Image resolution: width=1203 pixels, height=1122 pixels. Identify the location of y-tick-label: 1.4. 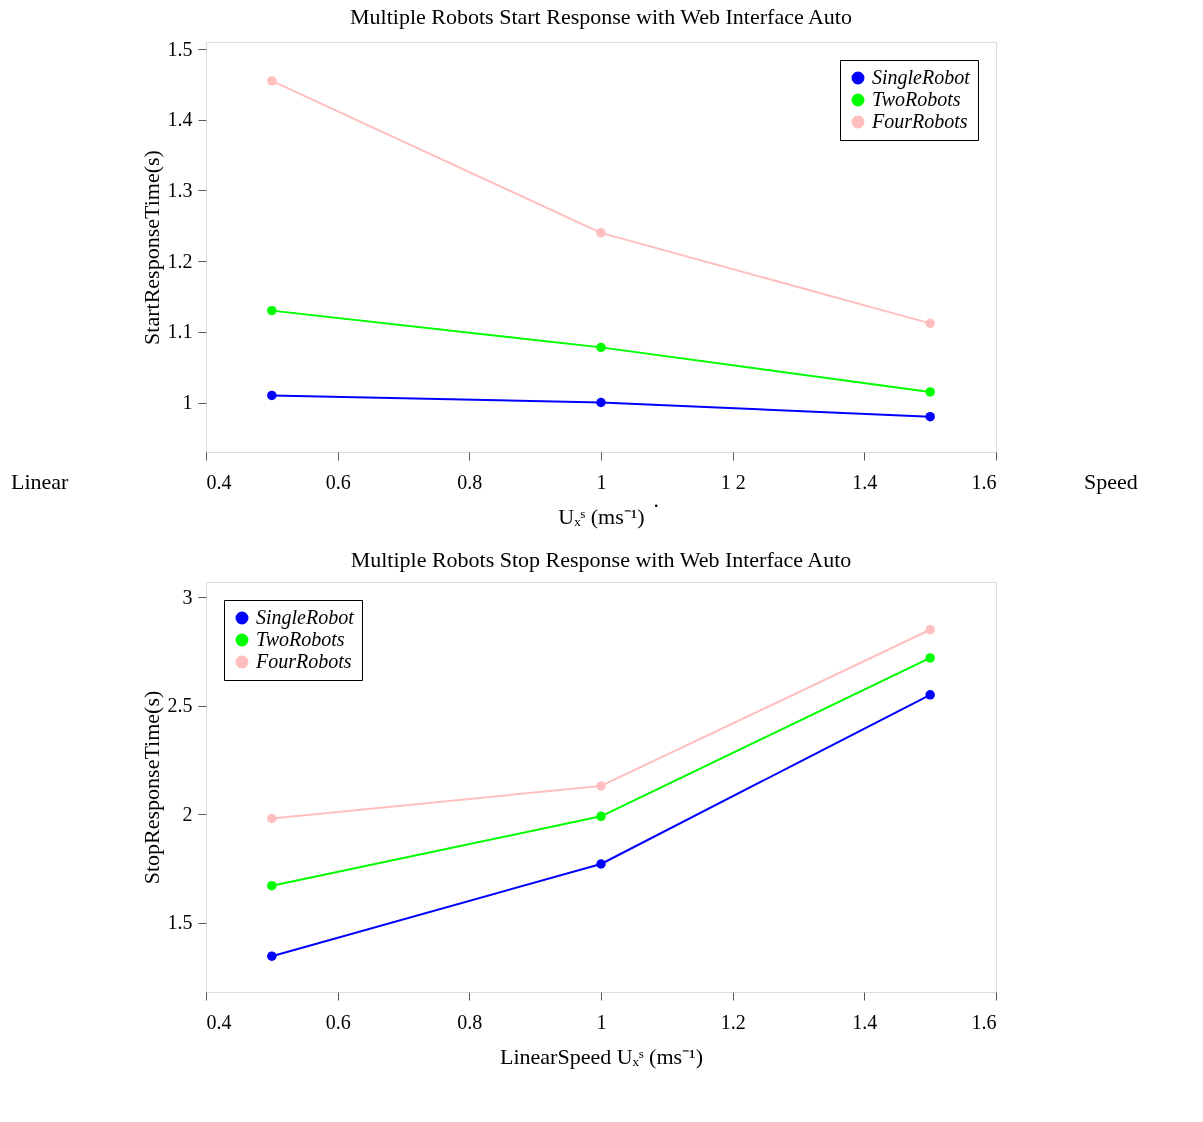
(180, 119).